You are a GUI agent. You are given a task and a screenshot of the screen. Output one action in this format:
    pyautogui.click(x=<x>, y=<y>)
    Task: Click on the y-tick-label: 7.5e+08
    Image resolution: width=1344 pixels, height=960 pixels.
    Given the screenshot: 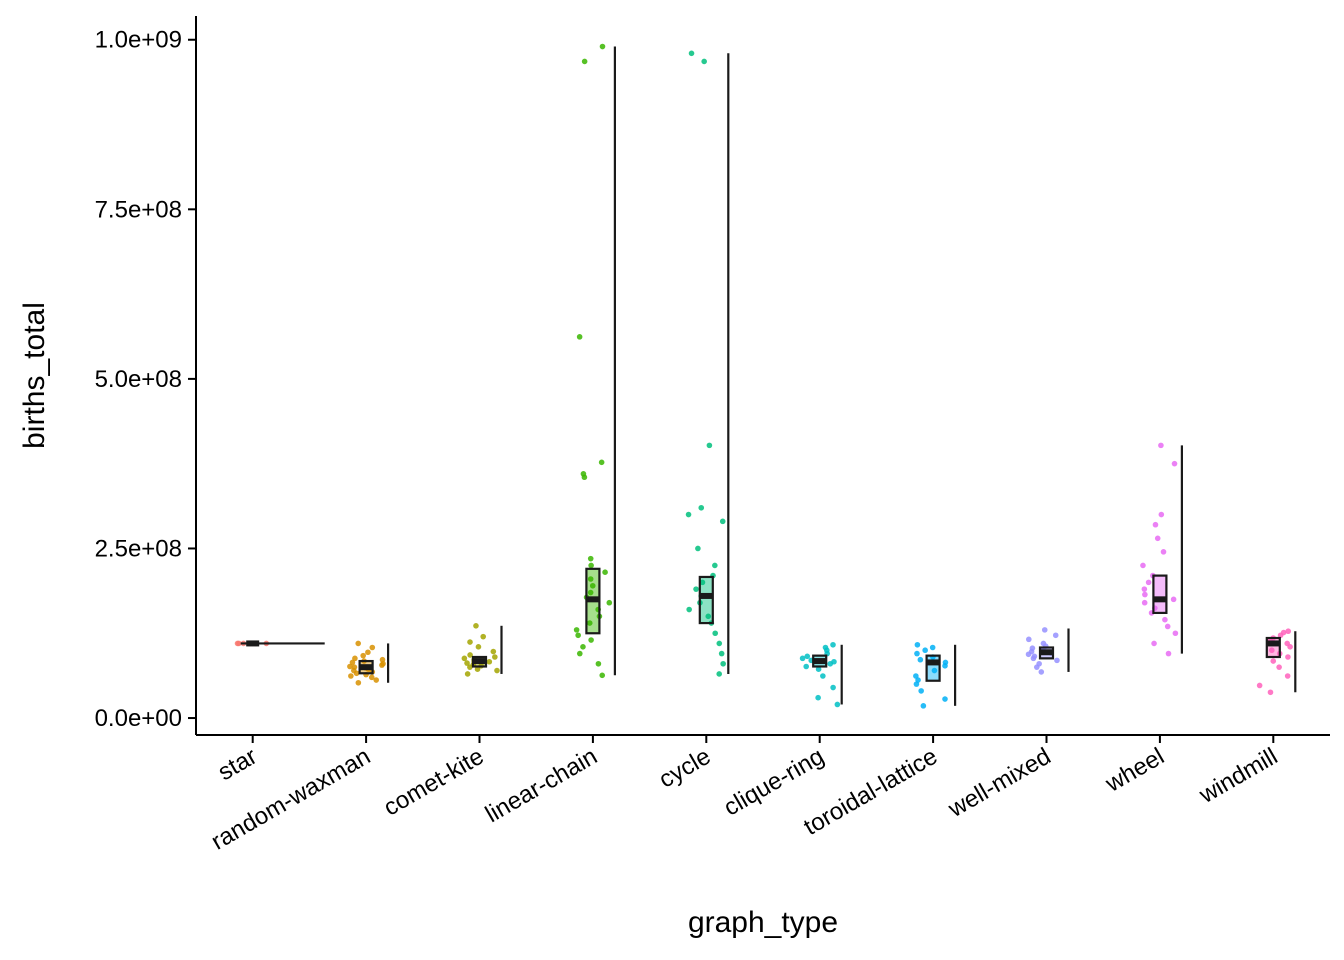 What is the action you would take?
    pyautogui.click(x=138, y=209)
    